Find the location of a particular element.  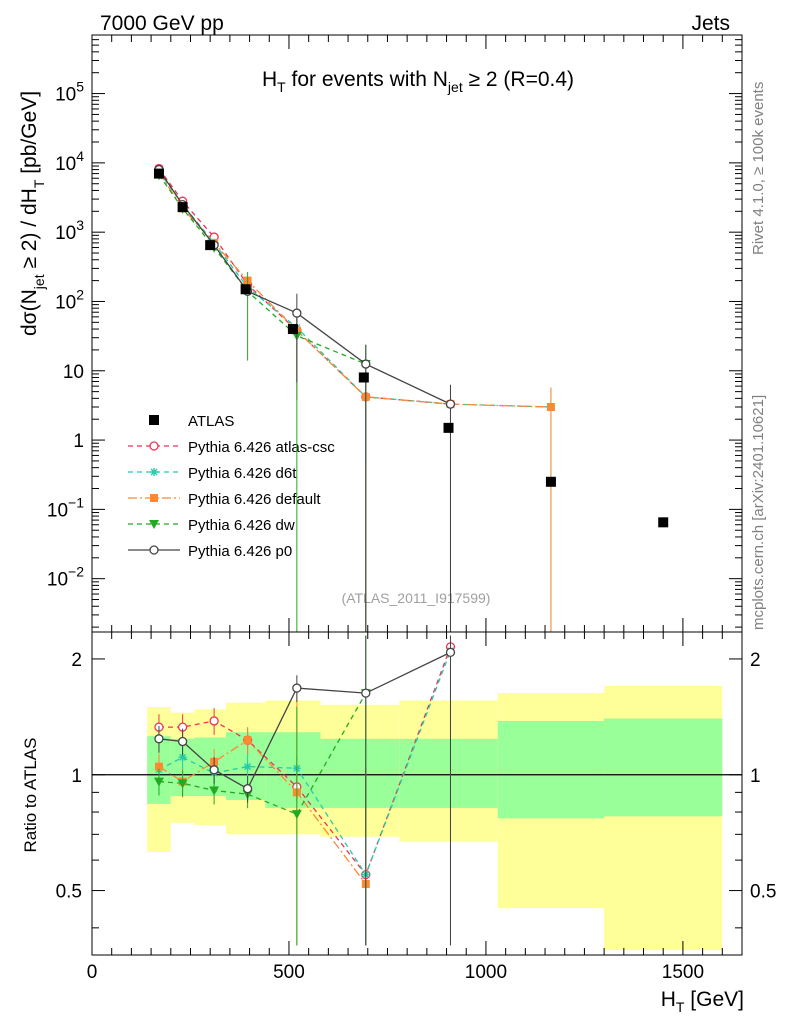

x-tick-label: 1500 is located at coordinates (683, 972).